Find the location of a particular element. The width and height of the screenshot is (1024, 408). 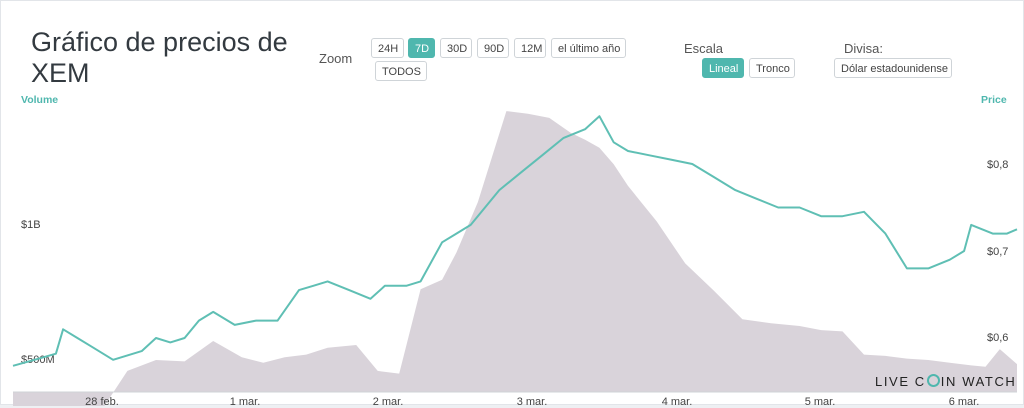

scale-linear-button: Lineal is located at coordinates (723, 68).